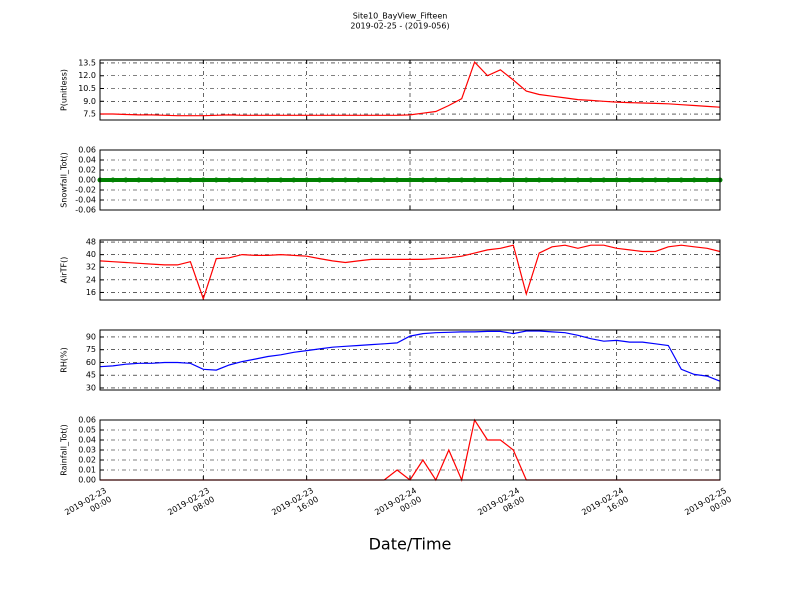 This screenshot has height=600, width=800. I want to click on y-tick-label: 10.5, so click(87, 88).